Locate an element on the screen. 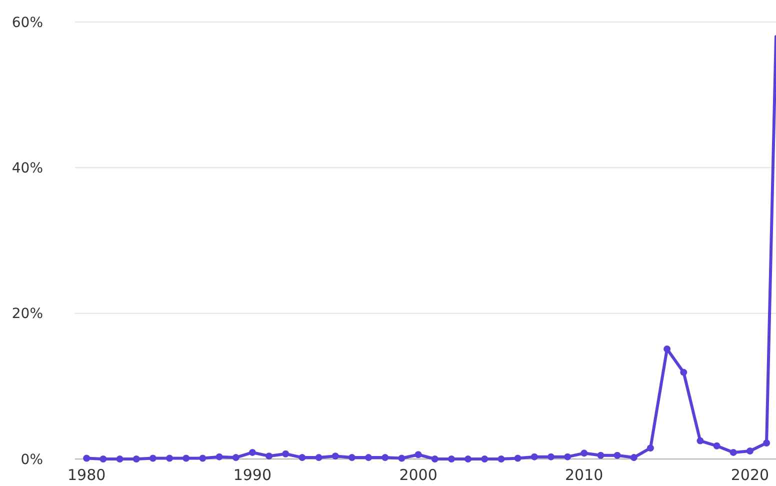  y-tick-label: 40% is located at coordinates (27, 168).